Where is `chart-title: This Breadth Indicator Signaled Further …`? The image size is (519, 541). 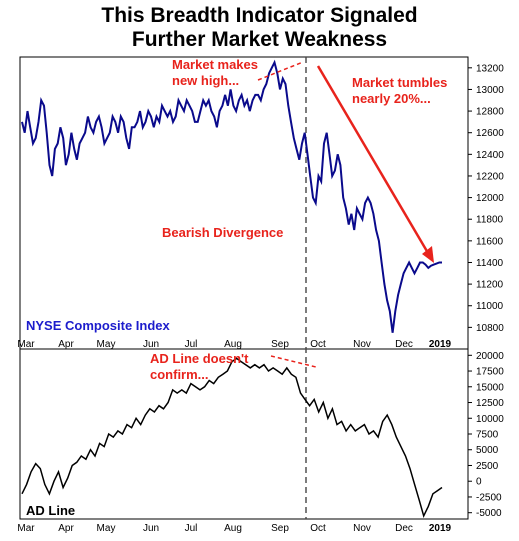 chart-title: This Breadth Indicator Signaled Further … is located at coordinates (259, 28).